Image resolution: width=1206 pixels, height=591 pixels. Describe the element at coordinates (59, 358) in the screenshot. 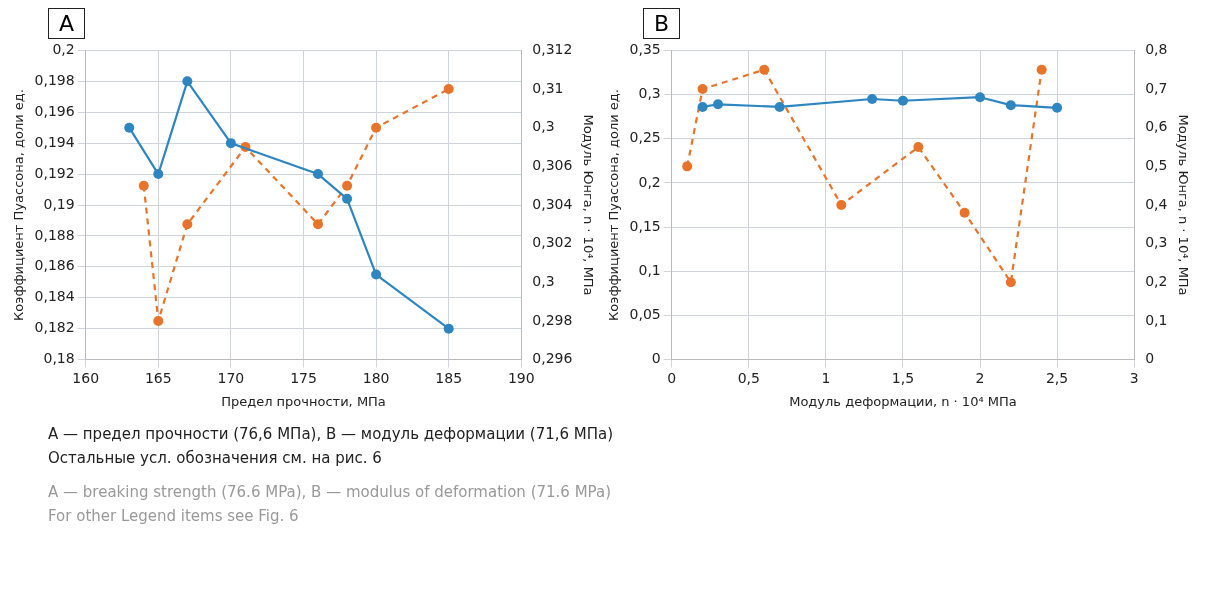

I see `y-tick-label: 0,18` at that location.